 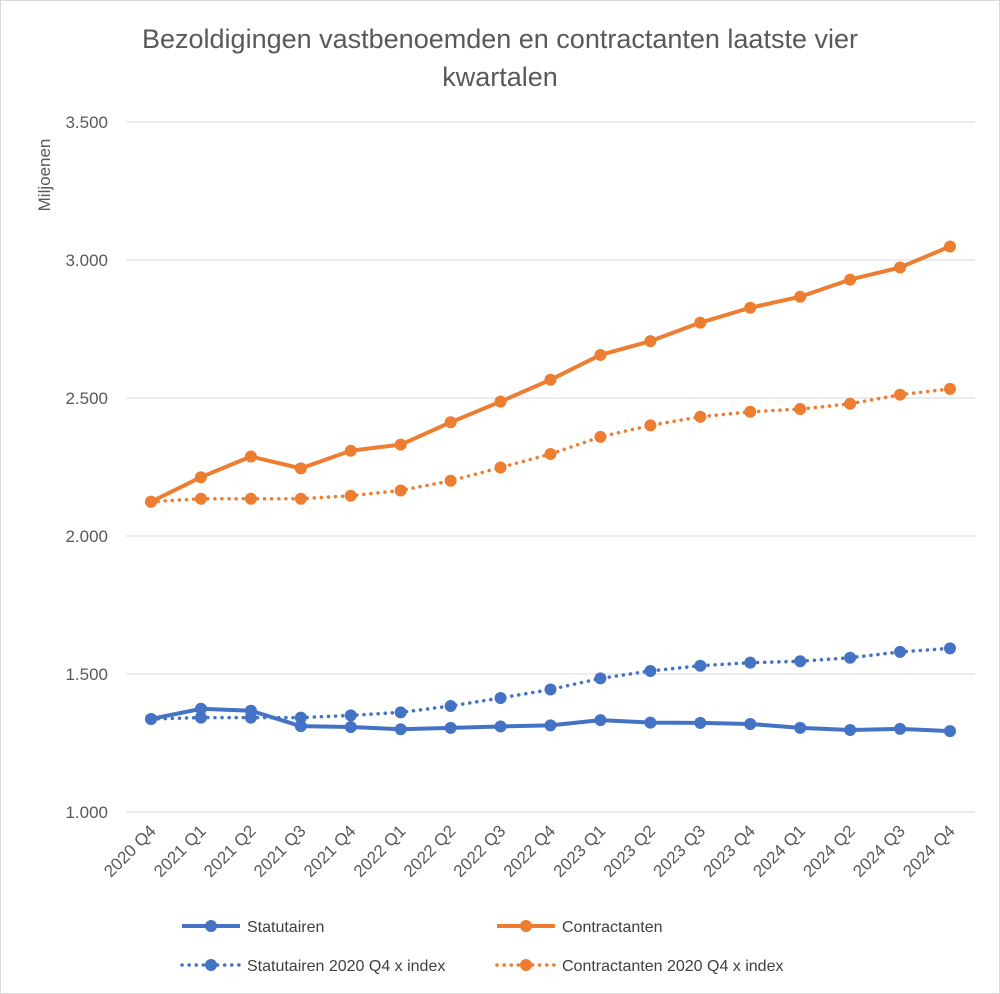 What do you see at coordinates (346, 966) in the screenshot?
I see `legend-label: Statutairen 2020 Q4 x index` at bounding box center [346, 966].